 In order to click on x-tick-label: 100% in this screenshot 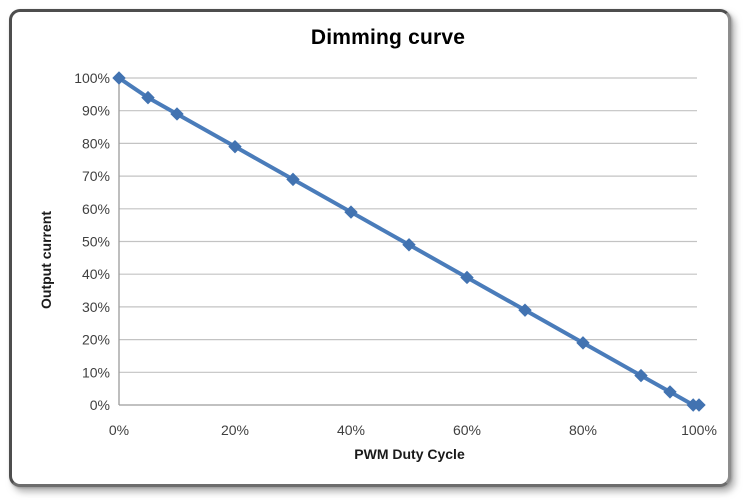, I will do `click(699, 430)`.